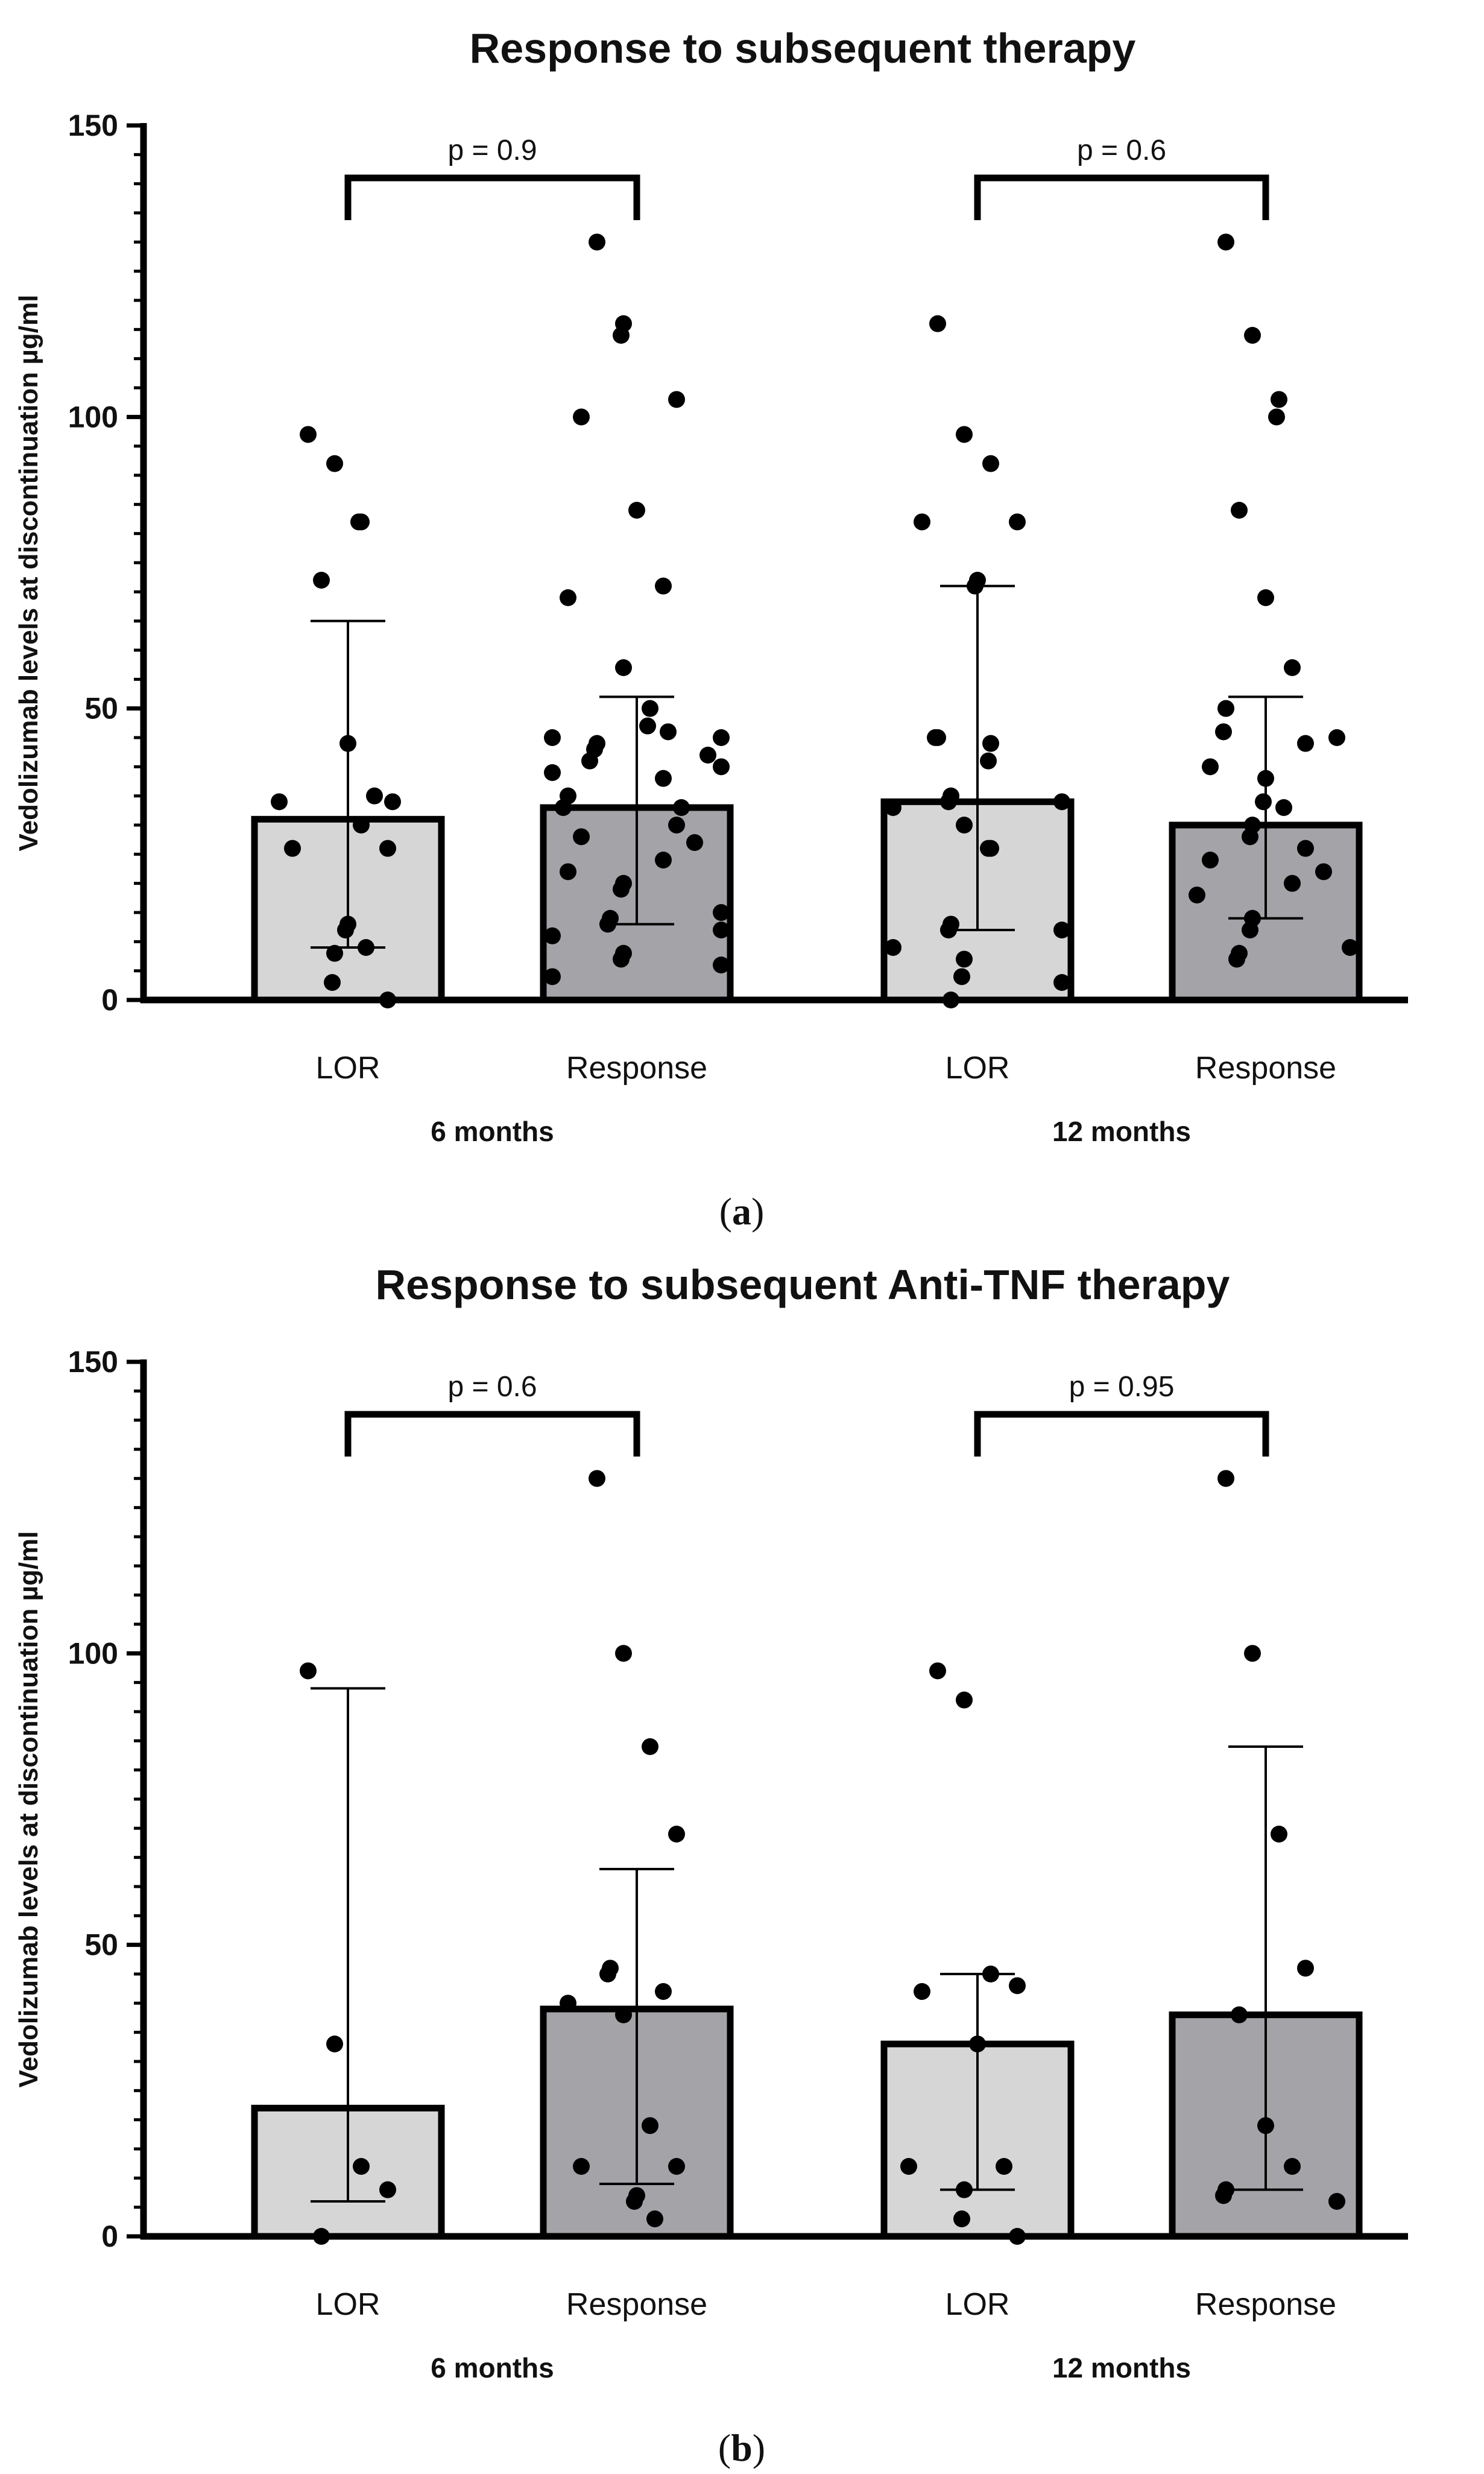 Image resolution: width=1484 pixels, height=2474 pixels. What do you see at coordinates (492, 150) in the screenshot?
I see `p-value-label: p = 0.9` at bounding box center [492, 150].